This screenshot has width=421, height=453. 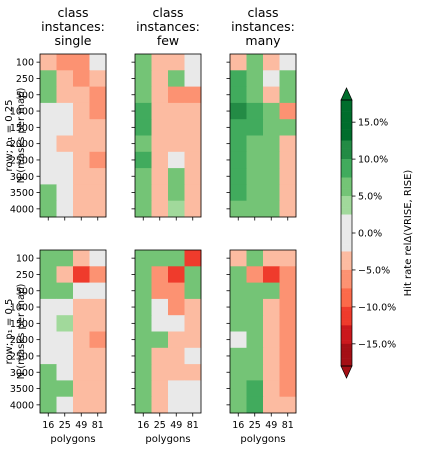 I want to click on heatmap-panel: 16 25 49 81 polygons, so click(x=261, y=347).